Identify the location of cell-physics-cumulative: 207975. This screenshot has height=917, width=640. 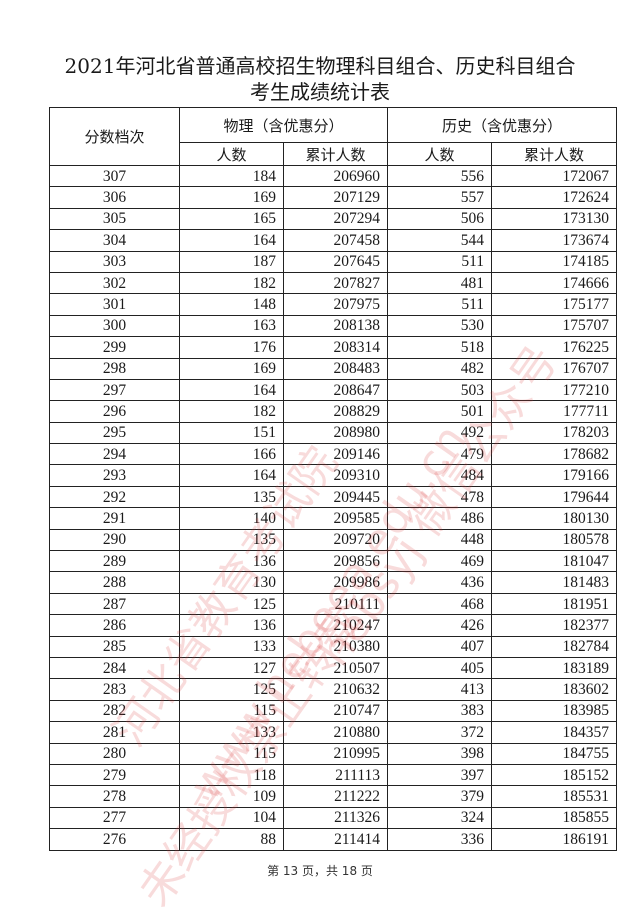
(335, 304).